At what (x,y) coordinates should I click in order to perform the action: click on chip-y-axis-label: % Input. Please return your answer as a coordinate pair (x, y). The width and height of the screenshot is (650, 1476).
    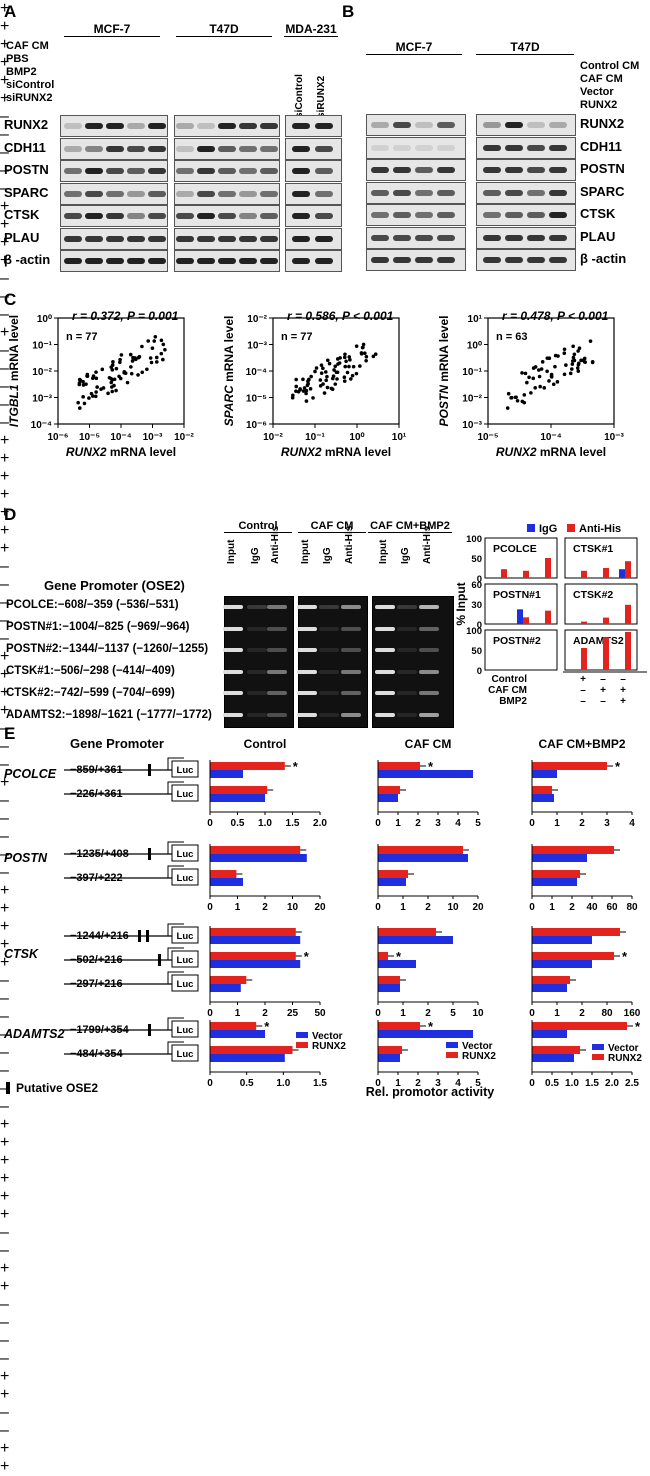
    Looking at the image, I should click on (461, 603).